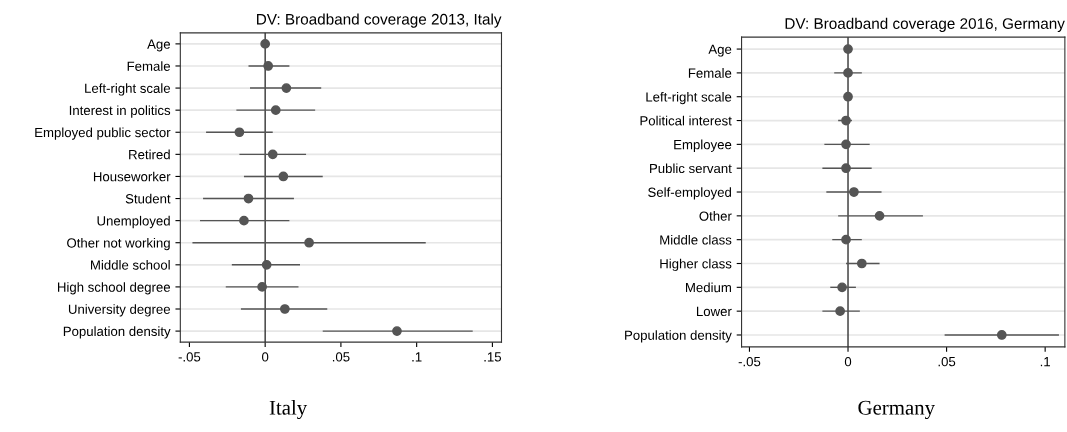 Image resolution: width=1067 pixels, height=432 pixels. What do you see at coordinates (132, 176) in the screenshot?
I see `y-tick-label: Houseworker` at bounding box center [132, 176].